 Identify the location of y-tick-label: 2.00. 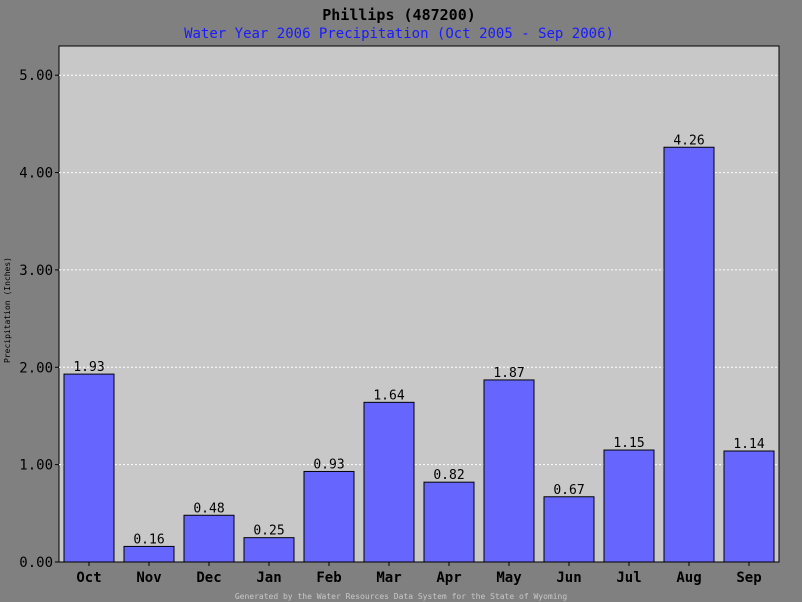
(36, 368).